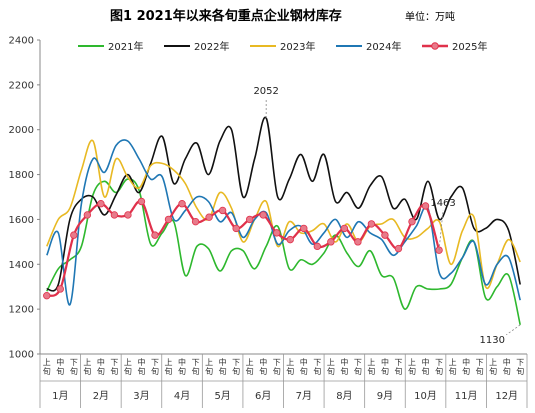 This screenshot has width=535, height=413. What do you see at coordinates (442, 203) in the screenshot?
I see `annotation-label: 1463` at bounding box center [442, 203].